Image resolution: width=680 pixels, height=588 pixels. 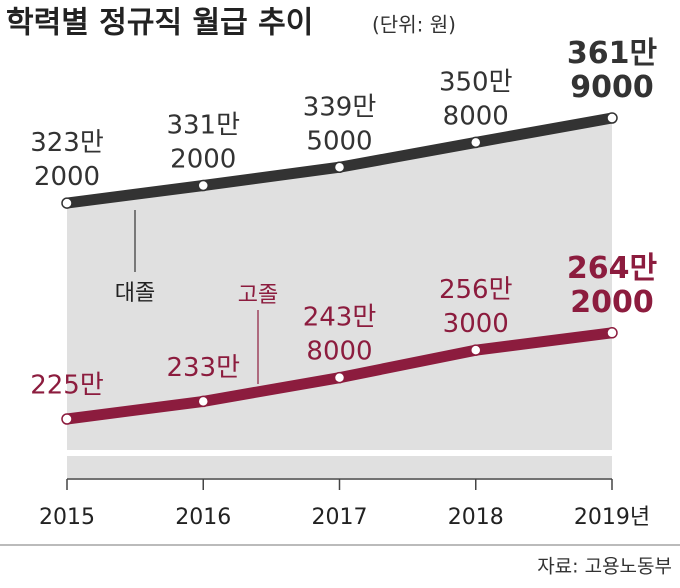 What do you see at coordinates (612, 70) in the screenshot?
I see `data-label: 361만 9000` at bounding box center [612, 70].